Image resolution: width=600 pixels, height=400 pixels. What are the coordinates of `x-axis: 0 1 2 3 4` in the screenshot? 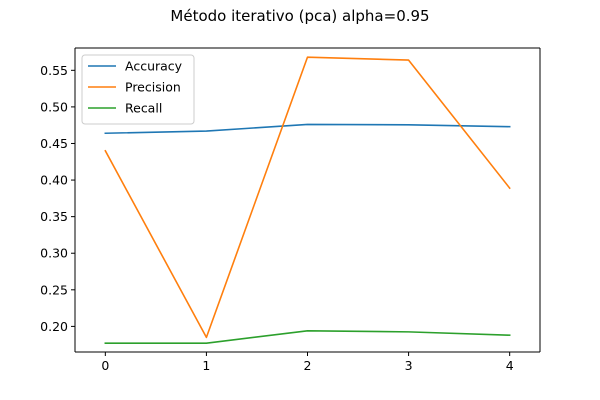 It's located at (307, 362).